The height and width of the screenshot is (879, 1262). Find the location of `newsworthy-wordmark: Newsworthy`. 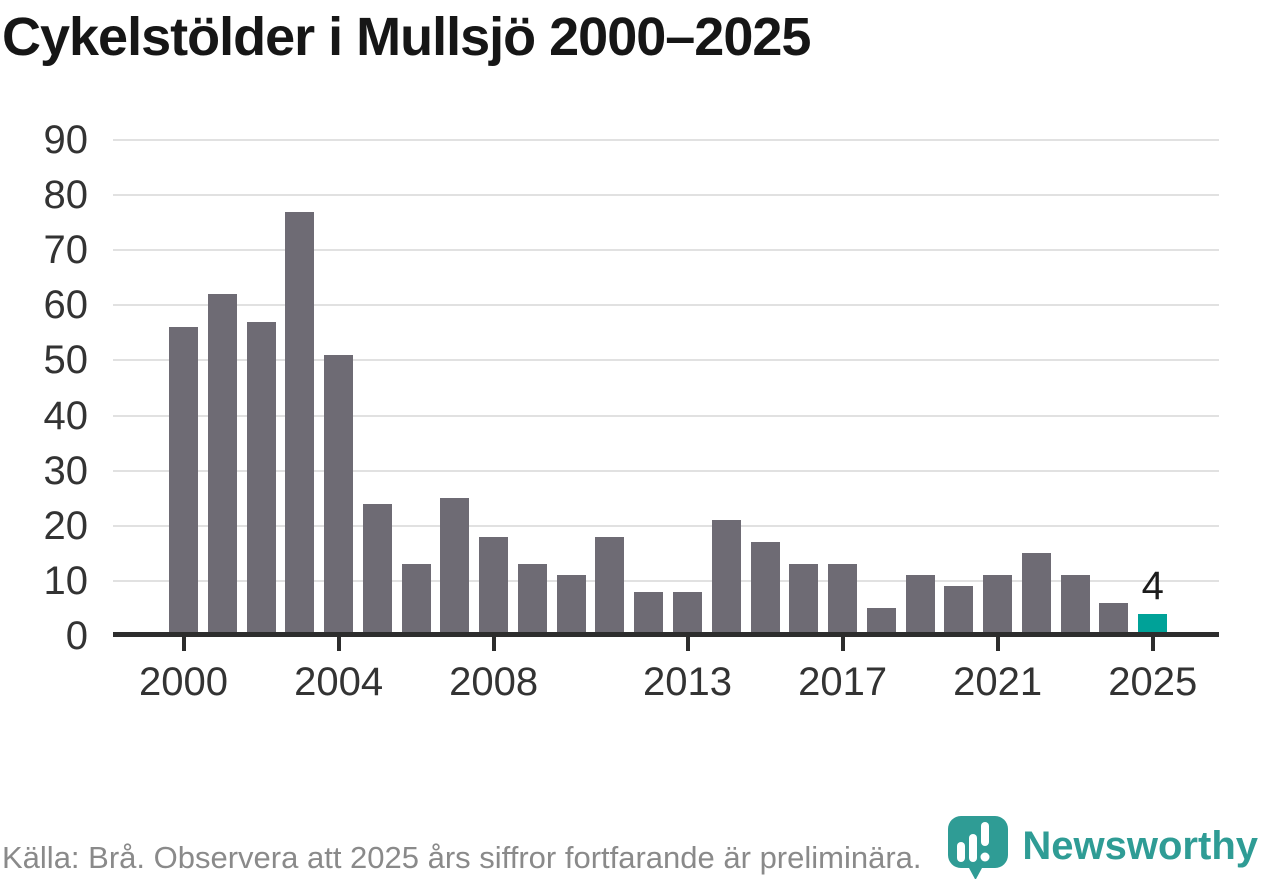

newsworthy-wordmark: Newsworthy is located at coordinates (1140, 846).